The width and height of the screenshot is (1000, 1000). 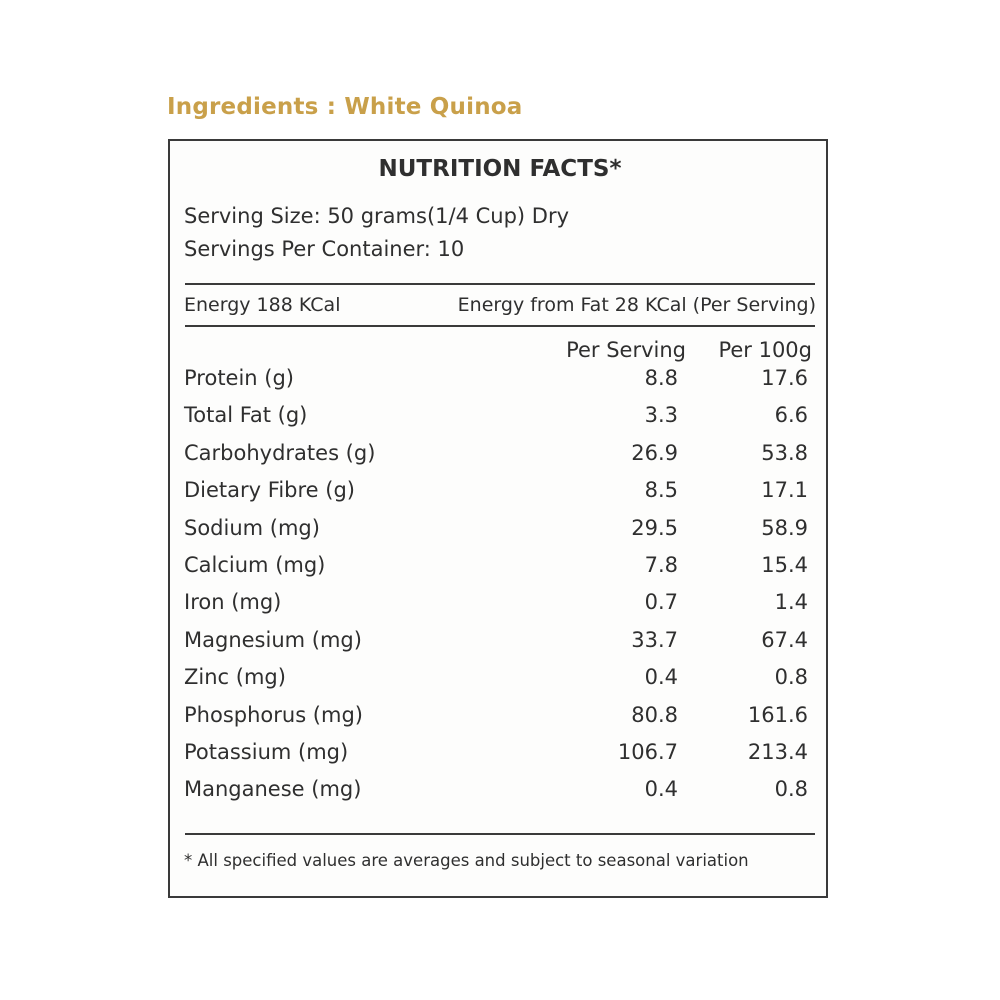 I want to click on value-per-serving: 0.7, so click(x=661, y=602).